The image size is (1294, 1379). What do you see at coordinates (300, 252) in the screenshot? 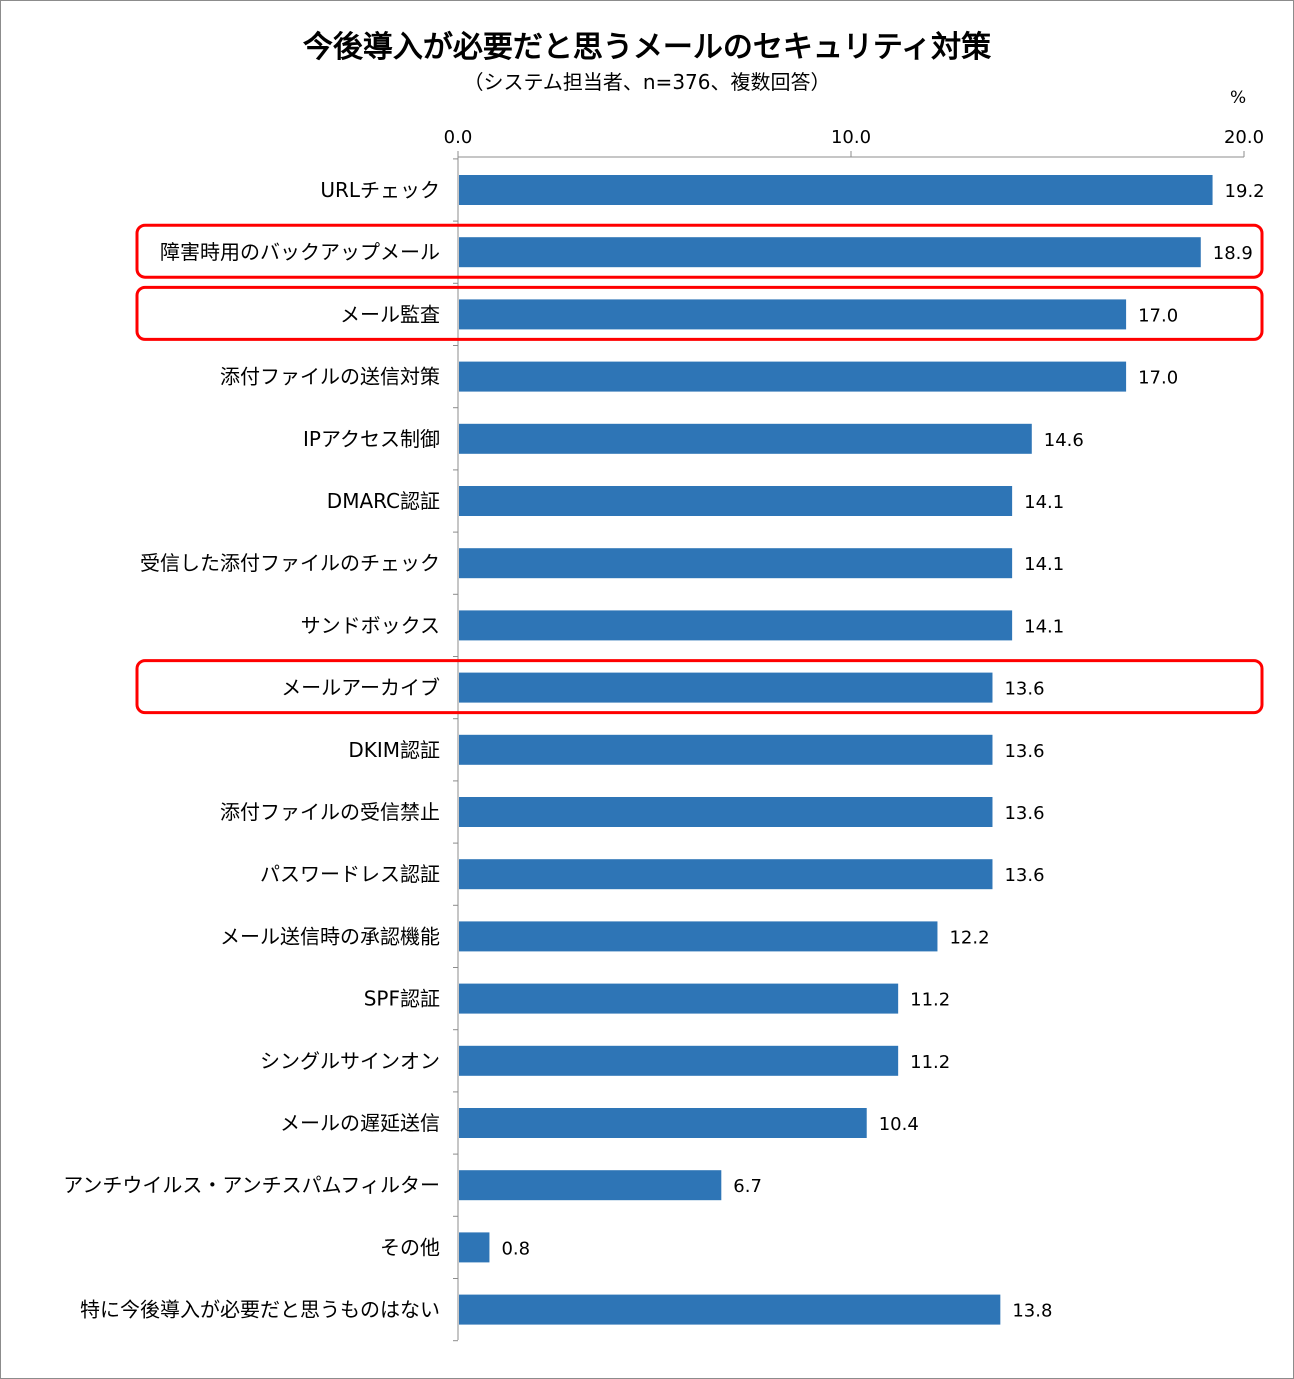
I see `category-label: 障害時用のバックアップメール` at bounding box center [300, 252].